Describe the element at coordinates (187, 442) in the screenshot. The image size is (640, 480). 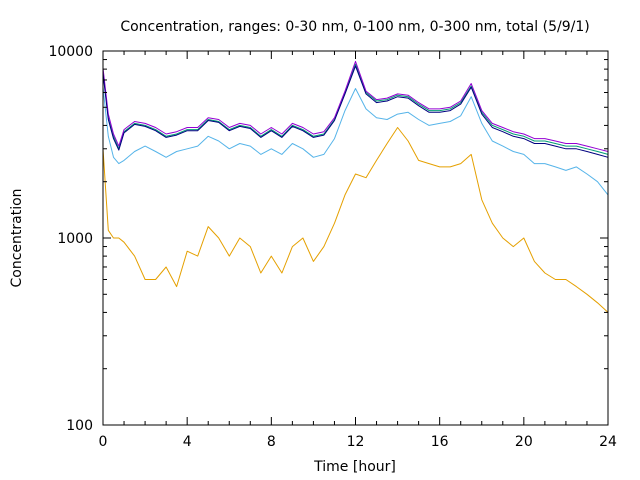
I see `x-tick-label: 4` at that location.